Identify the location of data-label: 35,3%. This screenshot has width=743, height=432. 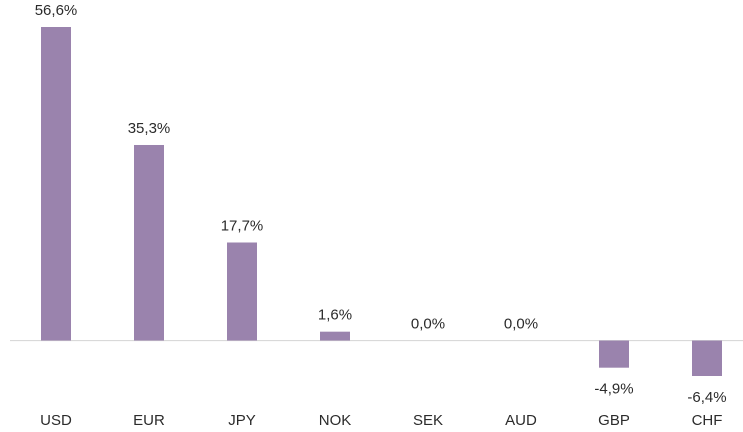
(149, 128).